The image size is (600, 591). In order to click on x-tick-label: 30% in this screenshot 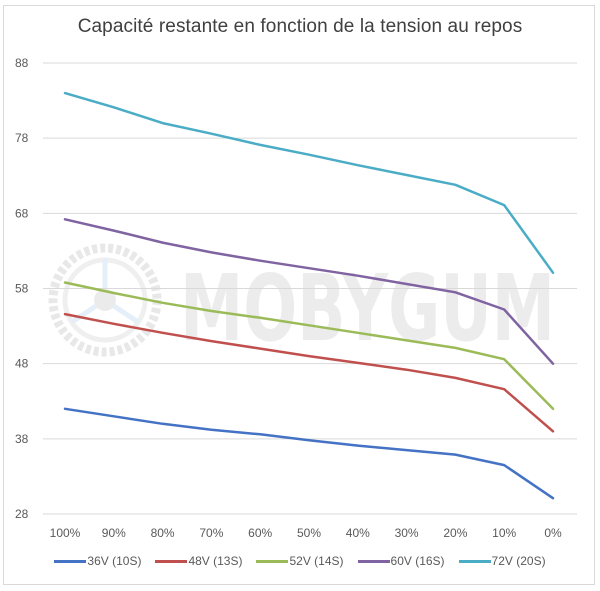, I will do `click(407, 533)`.